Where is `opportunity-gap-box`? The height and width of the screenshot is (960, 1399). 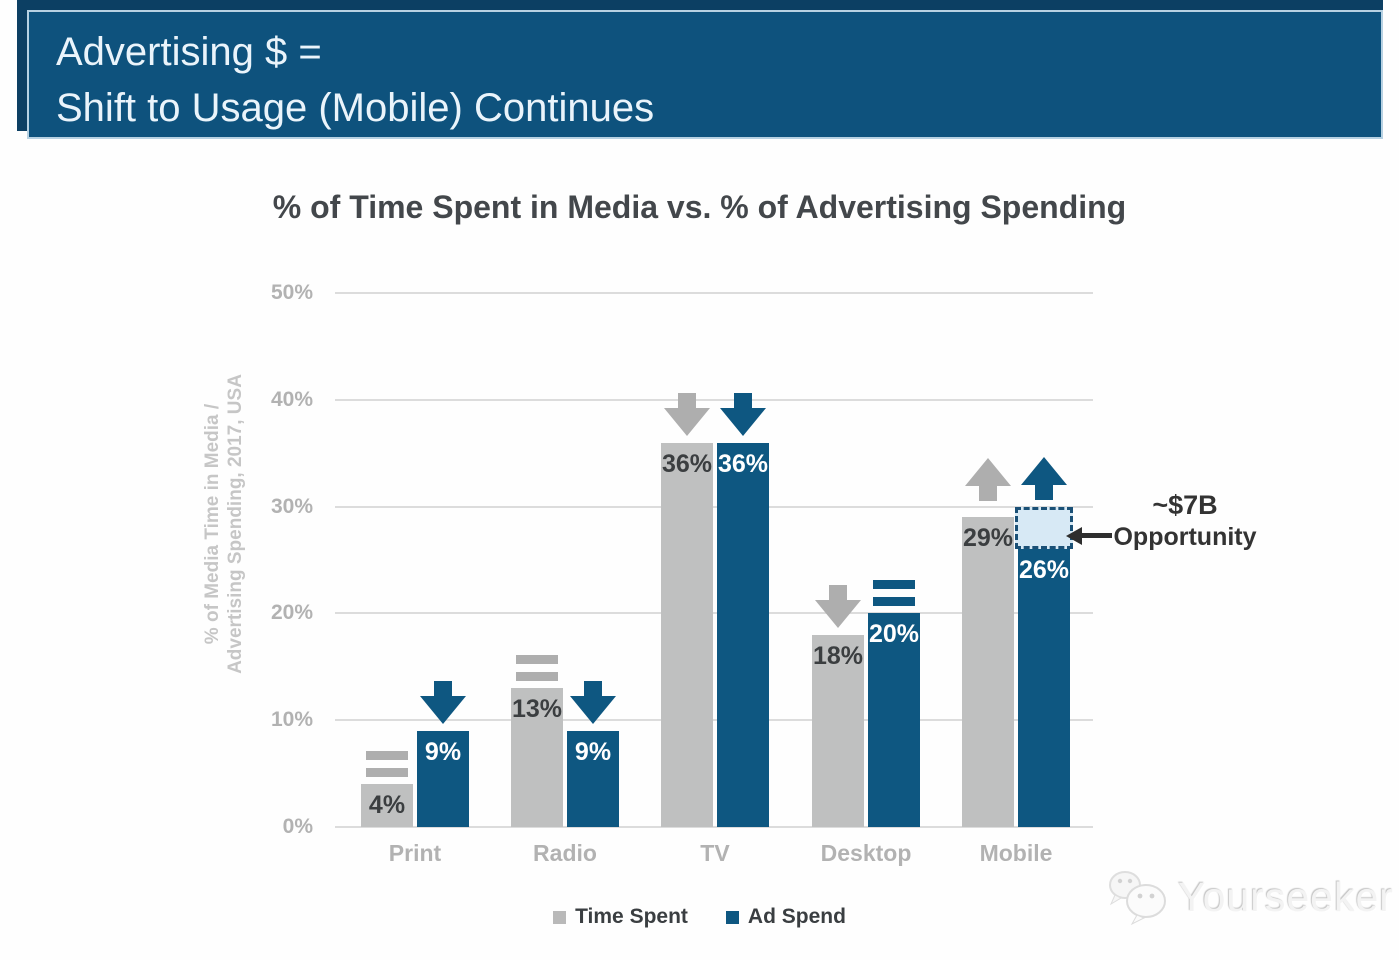
opportunity-gap-box is located at coordinates (1044, 528).